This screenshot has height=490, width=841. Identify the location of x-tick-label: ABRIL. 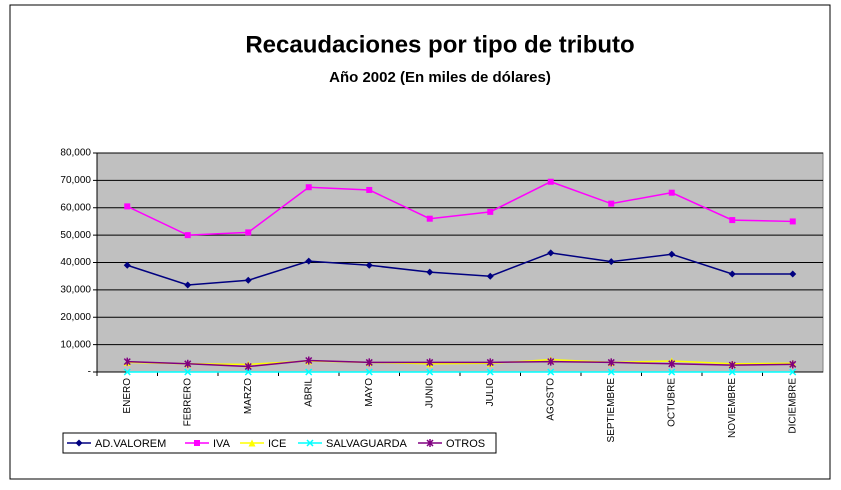
(308, 392).